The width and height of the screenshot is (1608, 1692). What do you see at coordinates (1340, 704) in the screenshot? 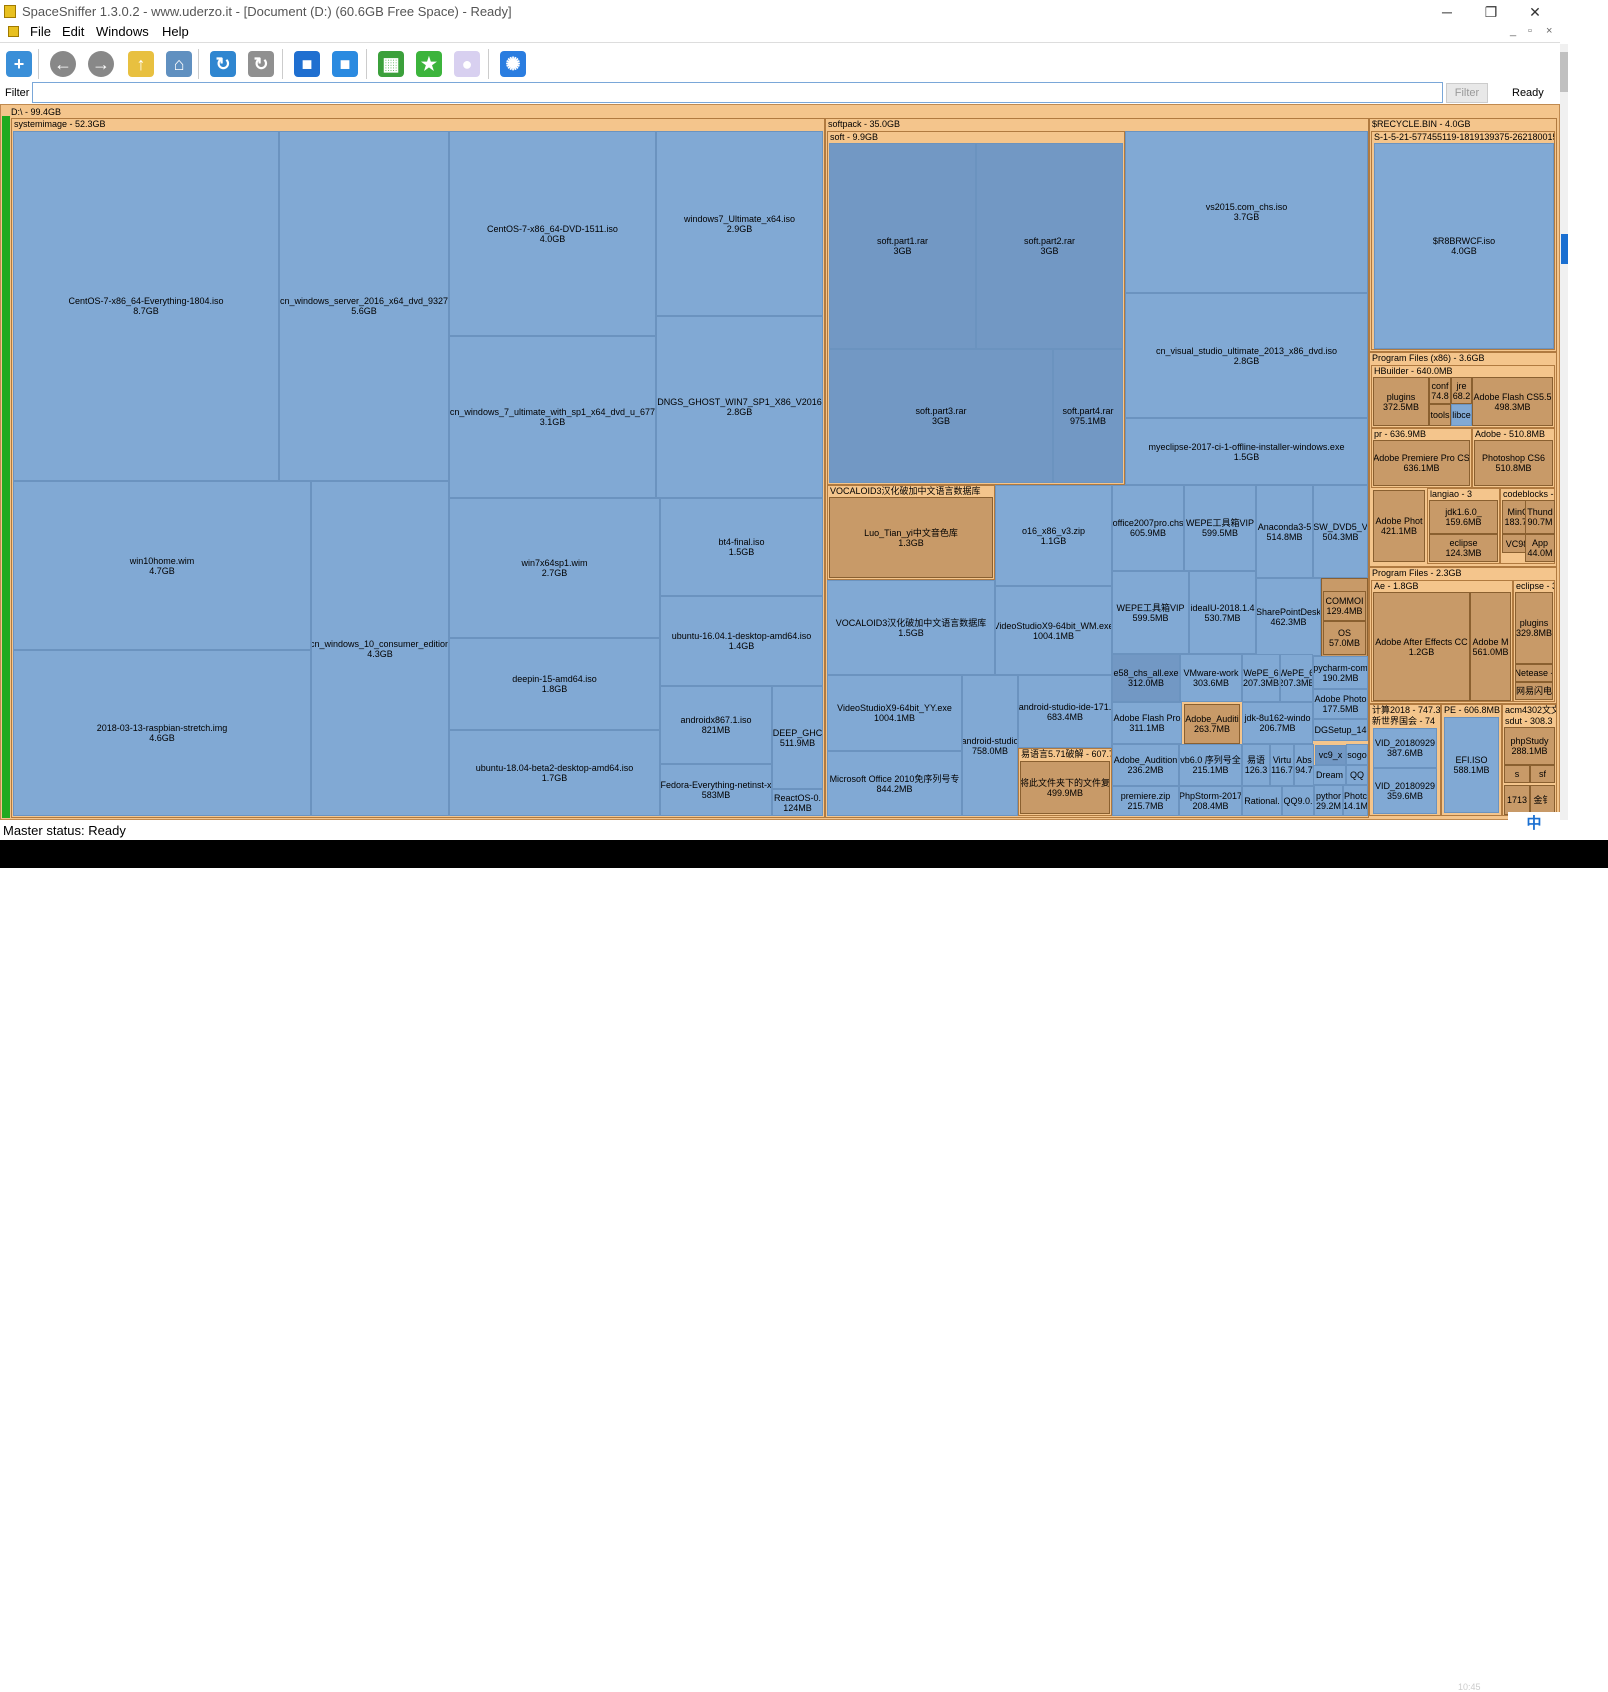
I see `tile-photo1: Adobe Photo 177.5MB` at bounding box center [1340, 704].